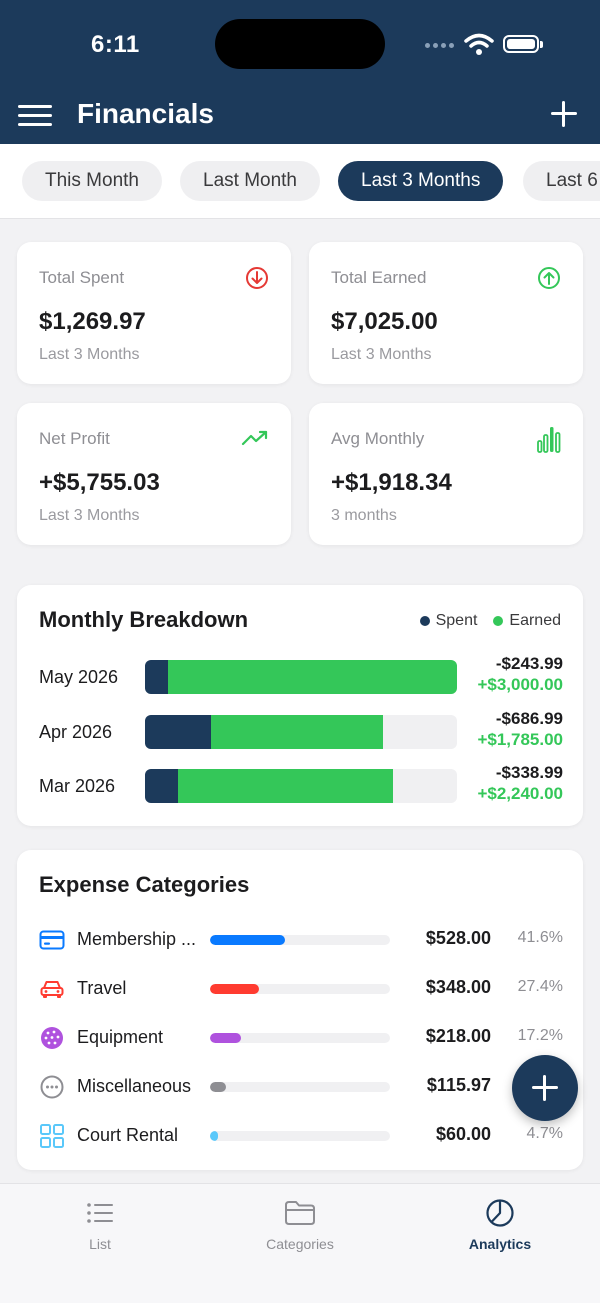 This screenshot has width=600, height=1303. I want to click on net-profit-card: Net Profit +$5,755.03 Last 3 Months, so click(154, 474).